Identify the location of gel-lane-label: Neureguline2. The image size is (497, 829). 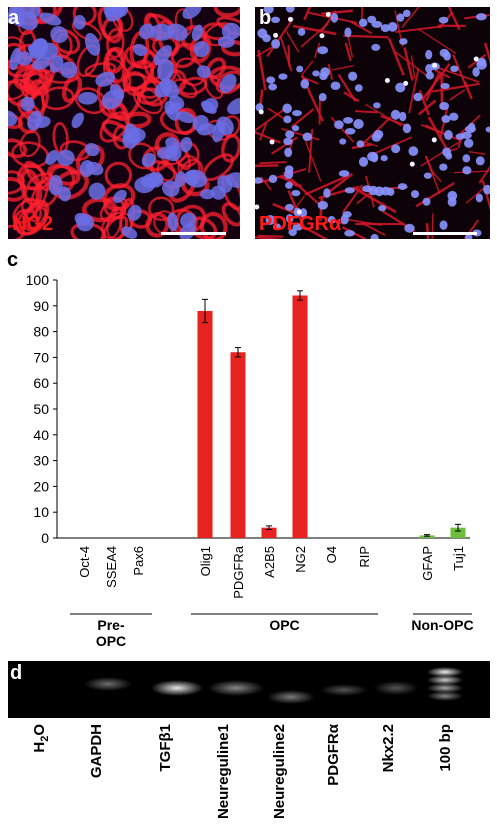
(279, 771).